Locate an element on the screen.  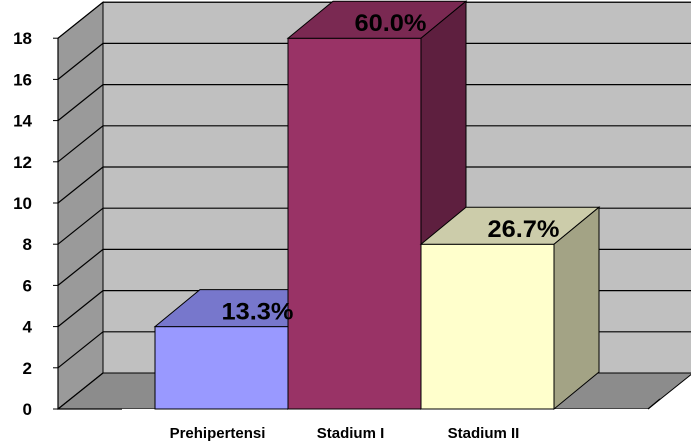
y-tick-label: 12 is located at coordinates (22, 162).